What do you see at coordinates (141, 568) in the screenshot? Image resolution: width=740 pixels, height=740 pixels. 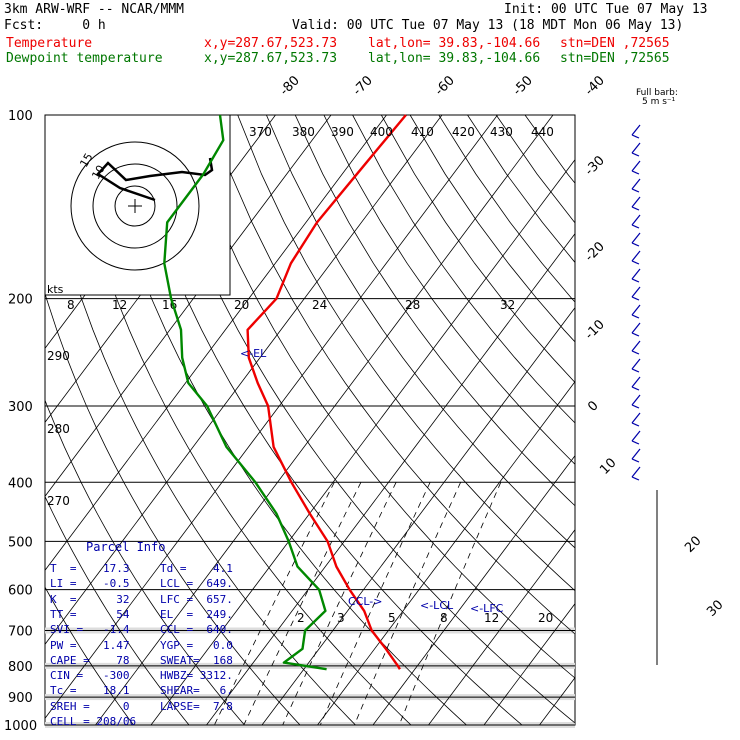 I see `parcel-info-row: T = 17.3 Td = 4.1` at bounding box center [141, 568].